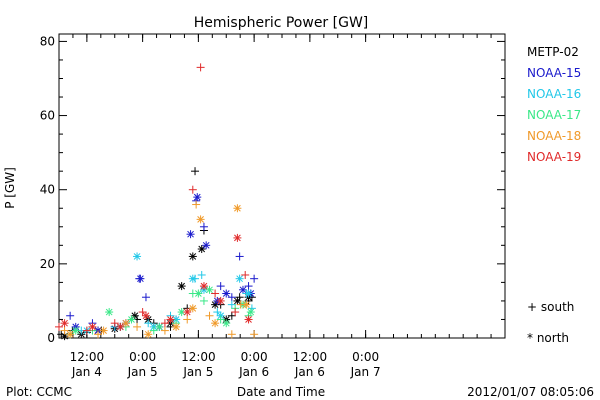 This screenshot has width=600, height=400. What do you see at coordinates (51, 338) in the screenshot?
I see `y-tick-label: 0` at bounding box center [51, 338].